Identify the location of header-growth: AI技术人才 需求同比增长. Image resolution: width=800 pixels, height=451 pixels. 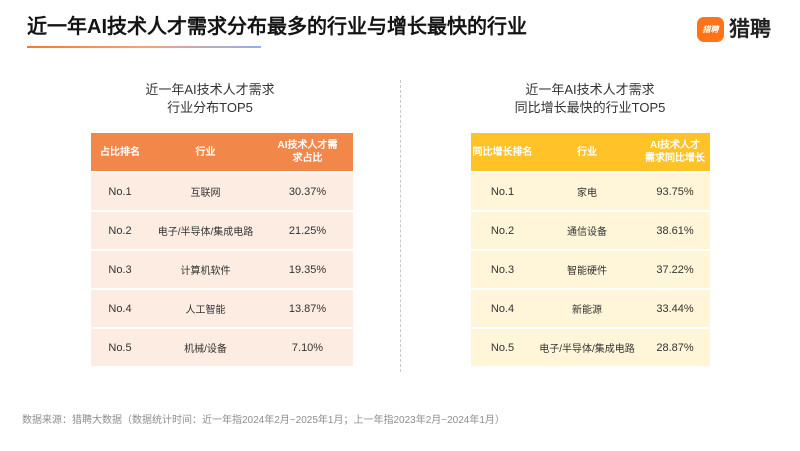
(675, 152).